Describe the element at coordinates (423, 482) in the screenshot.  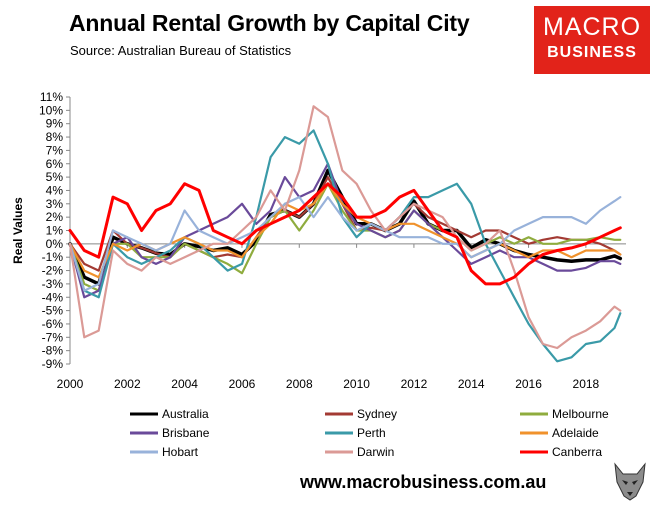
I see `footer-url: www.macrobusiness.com.au` at that location.